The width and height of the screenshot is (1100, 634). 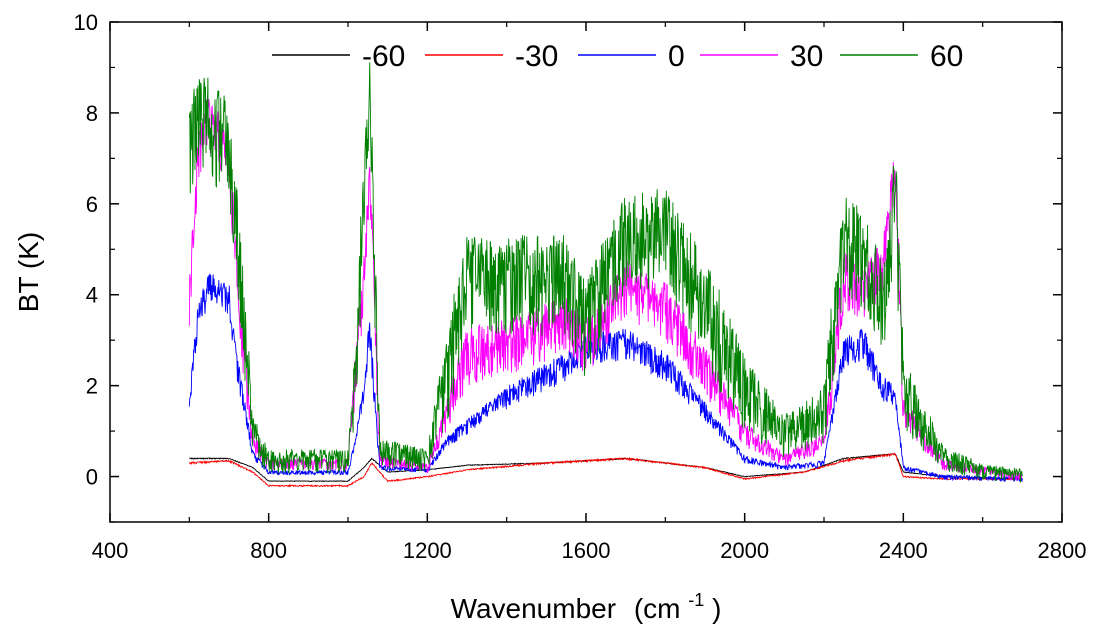 What do you see at coordinates (533, 608) in the screenshot?
I see `x-axis-title-main: Wavenumber` at bounding box center [533, 608].